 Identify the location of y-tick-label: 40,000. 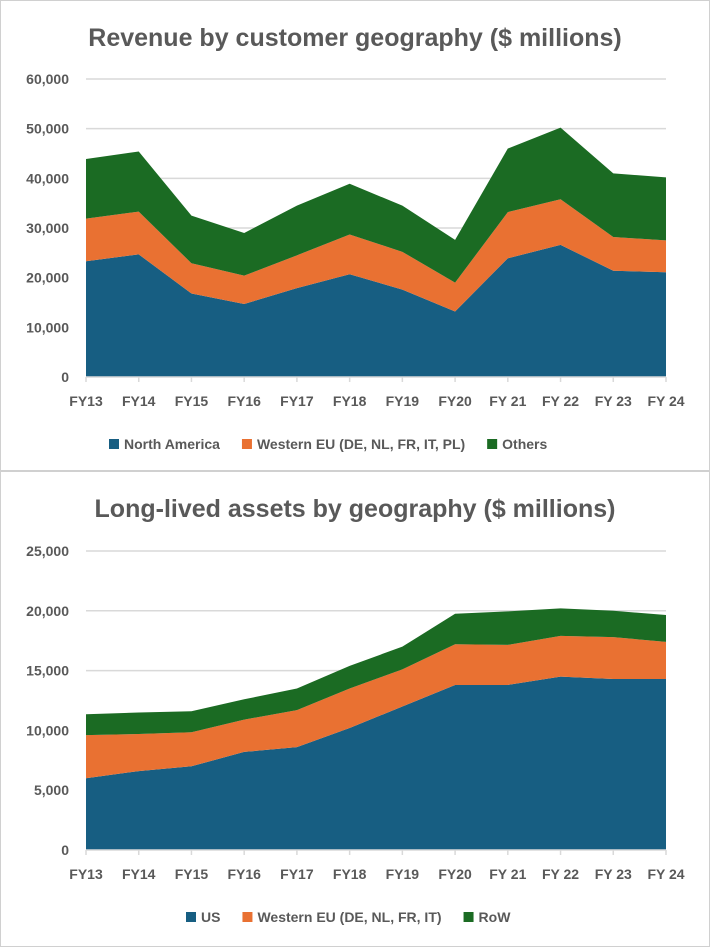
(47, 178).